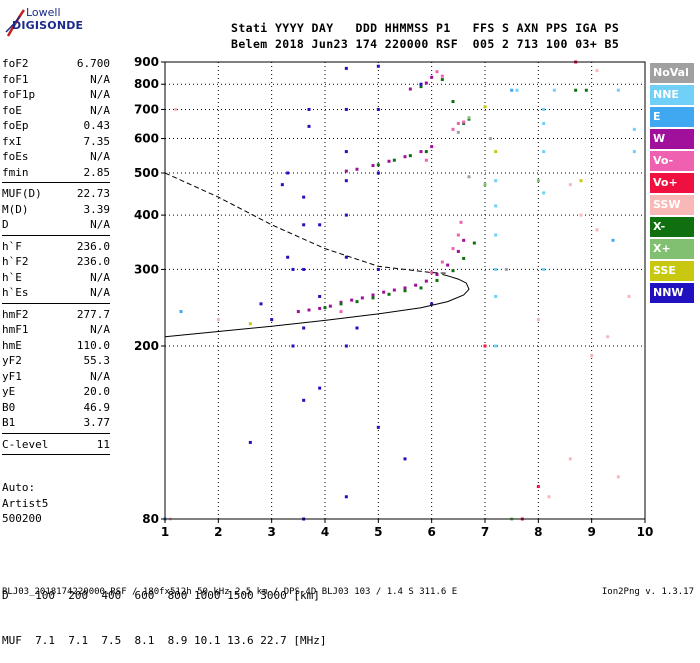 Image resolution: width=700 pixels, height=663 pixels. I want to click on param-name: yE, so click(9, 391).